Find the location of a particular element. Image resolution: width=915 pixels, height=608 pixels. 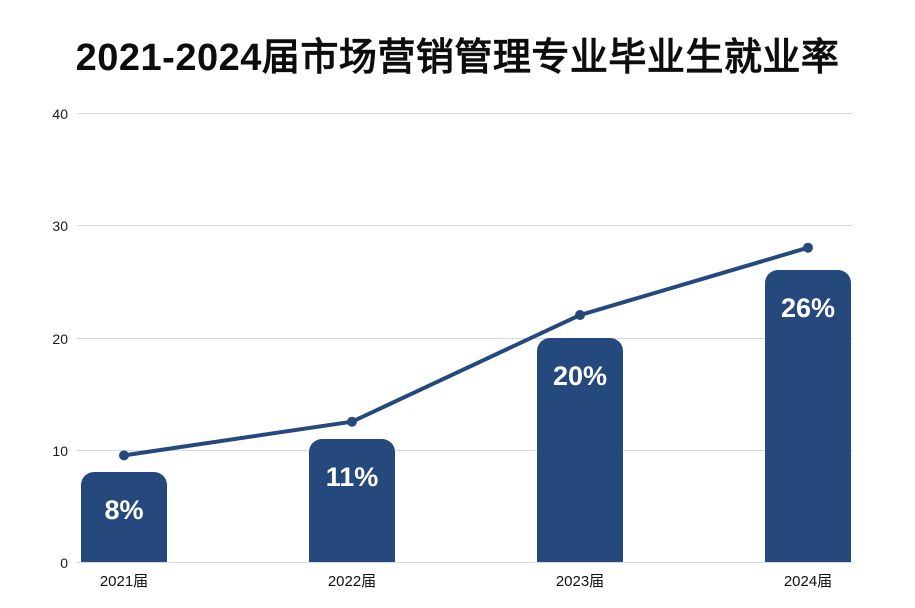

y-tick-label-40: 40 is located at coordinates (60, 114).